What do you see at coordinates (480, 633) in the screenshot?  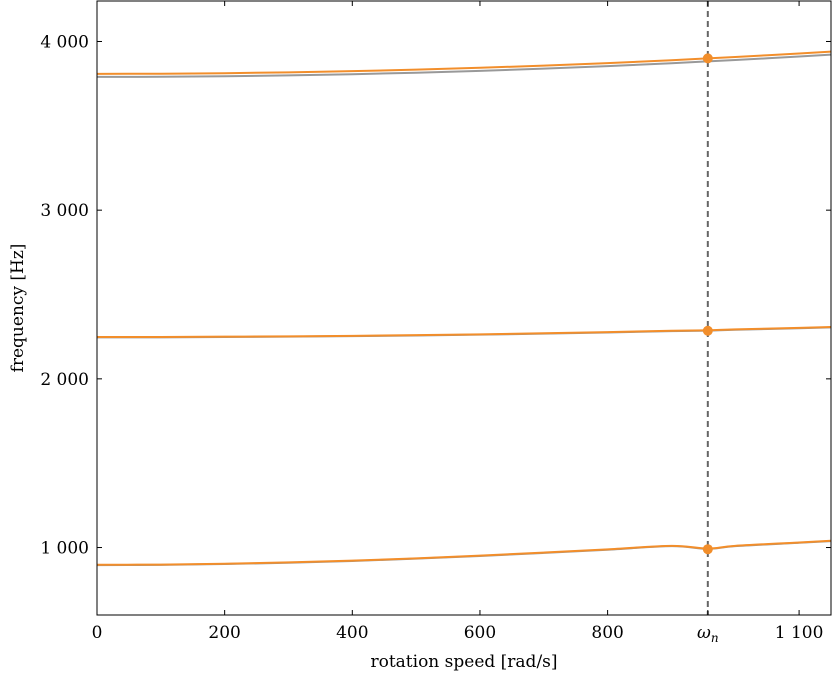 I see `x-tick-label: 600` at bounding box center [480, 633].